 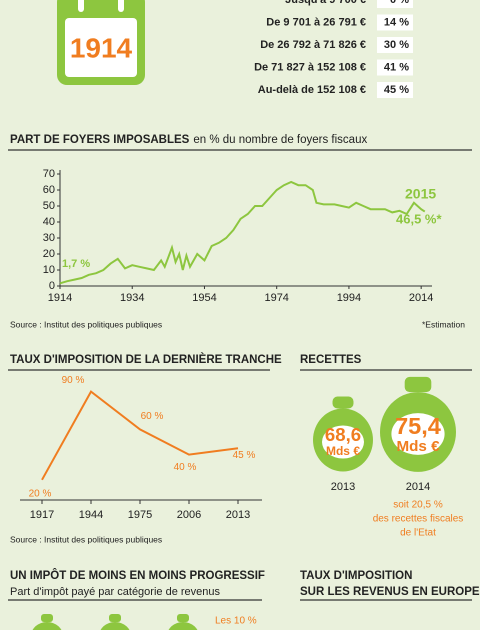 I want to click on year: 2013, so click(x=343, y=487).